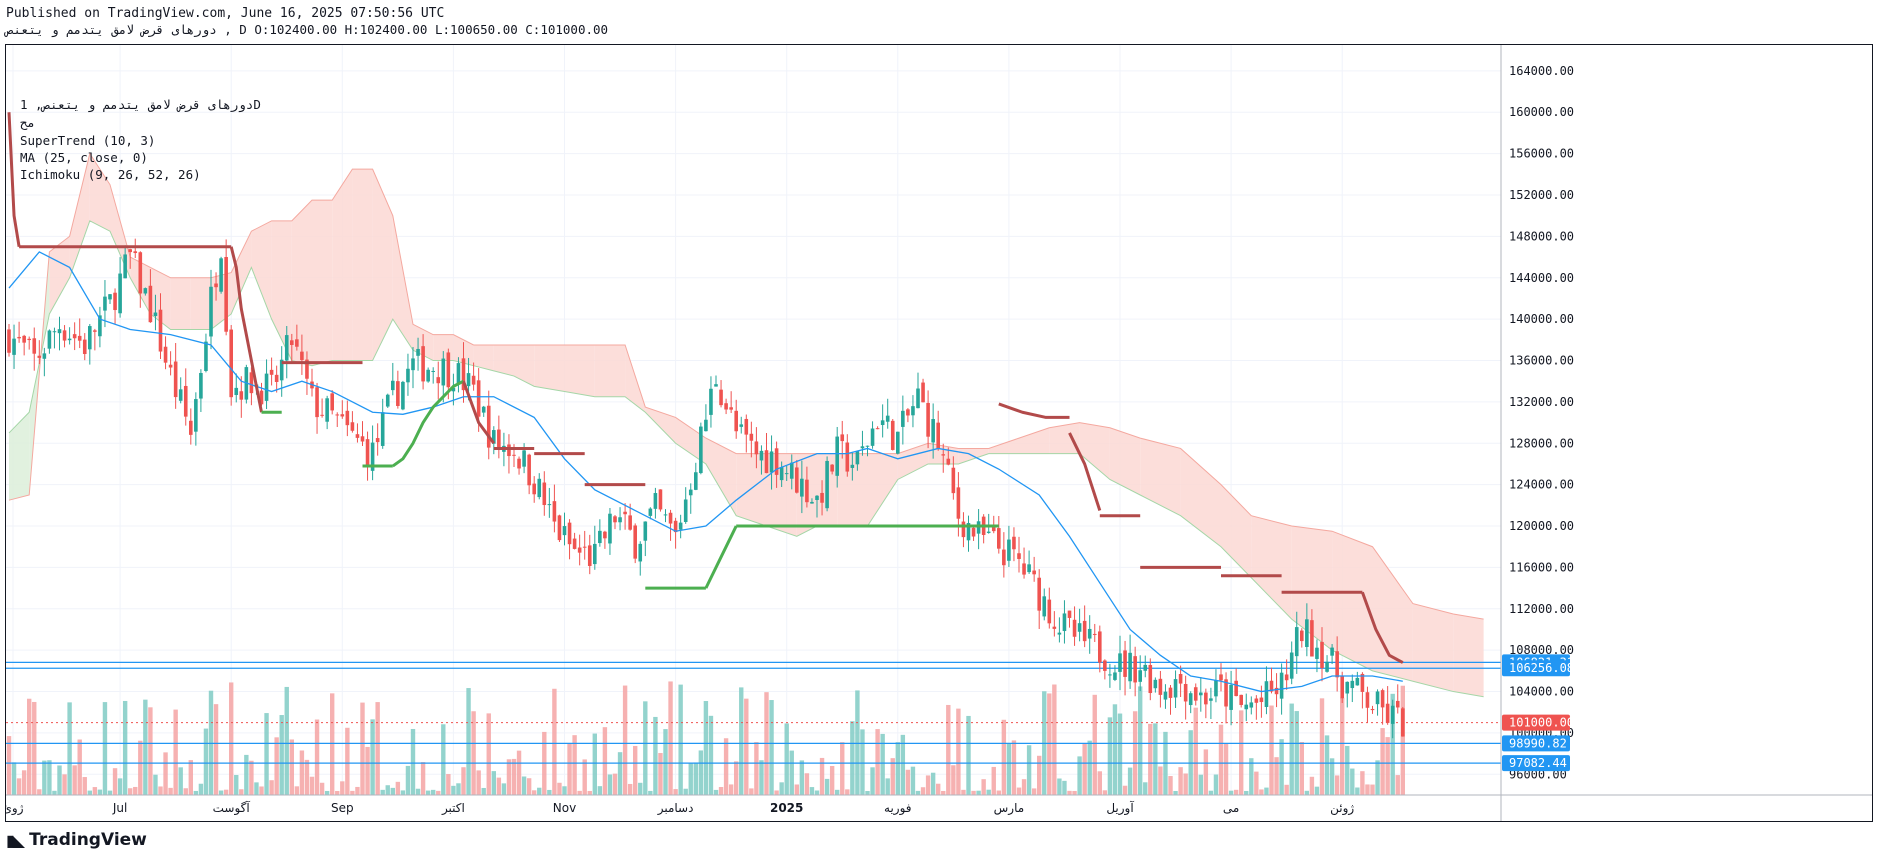  I want to click on brand-name: TradingView, so click(88, 840).